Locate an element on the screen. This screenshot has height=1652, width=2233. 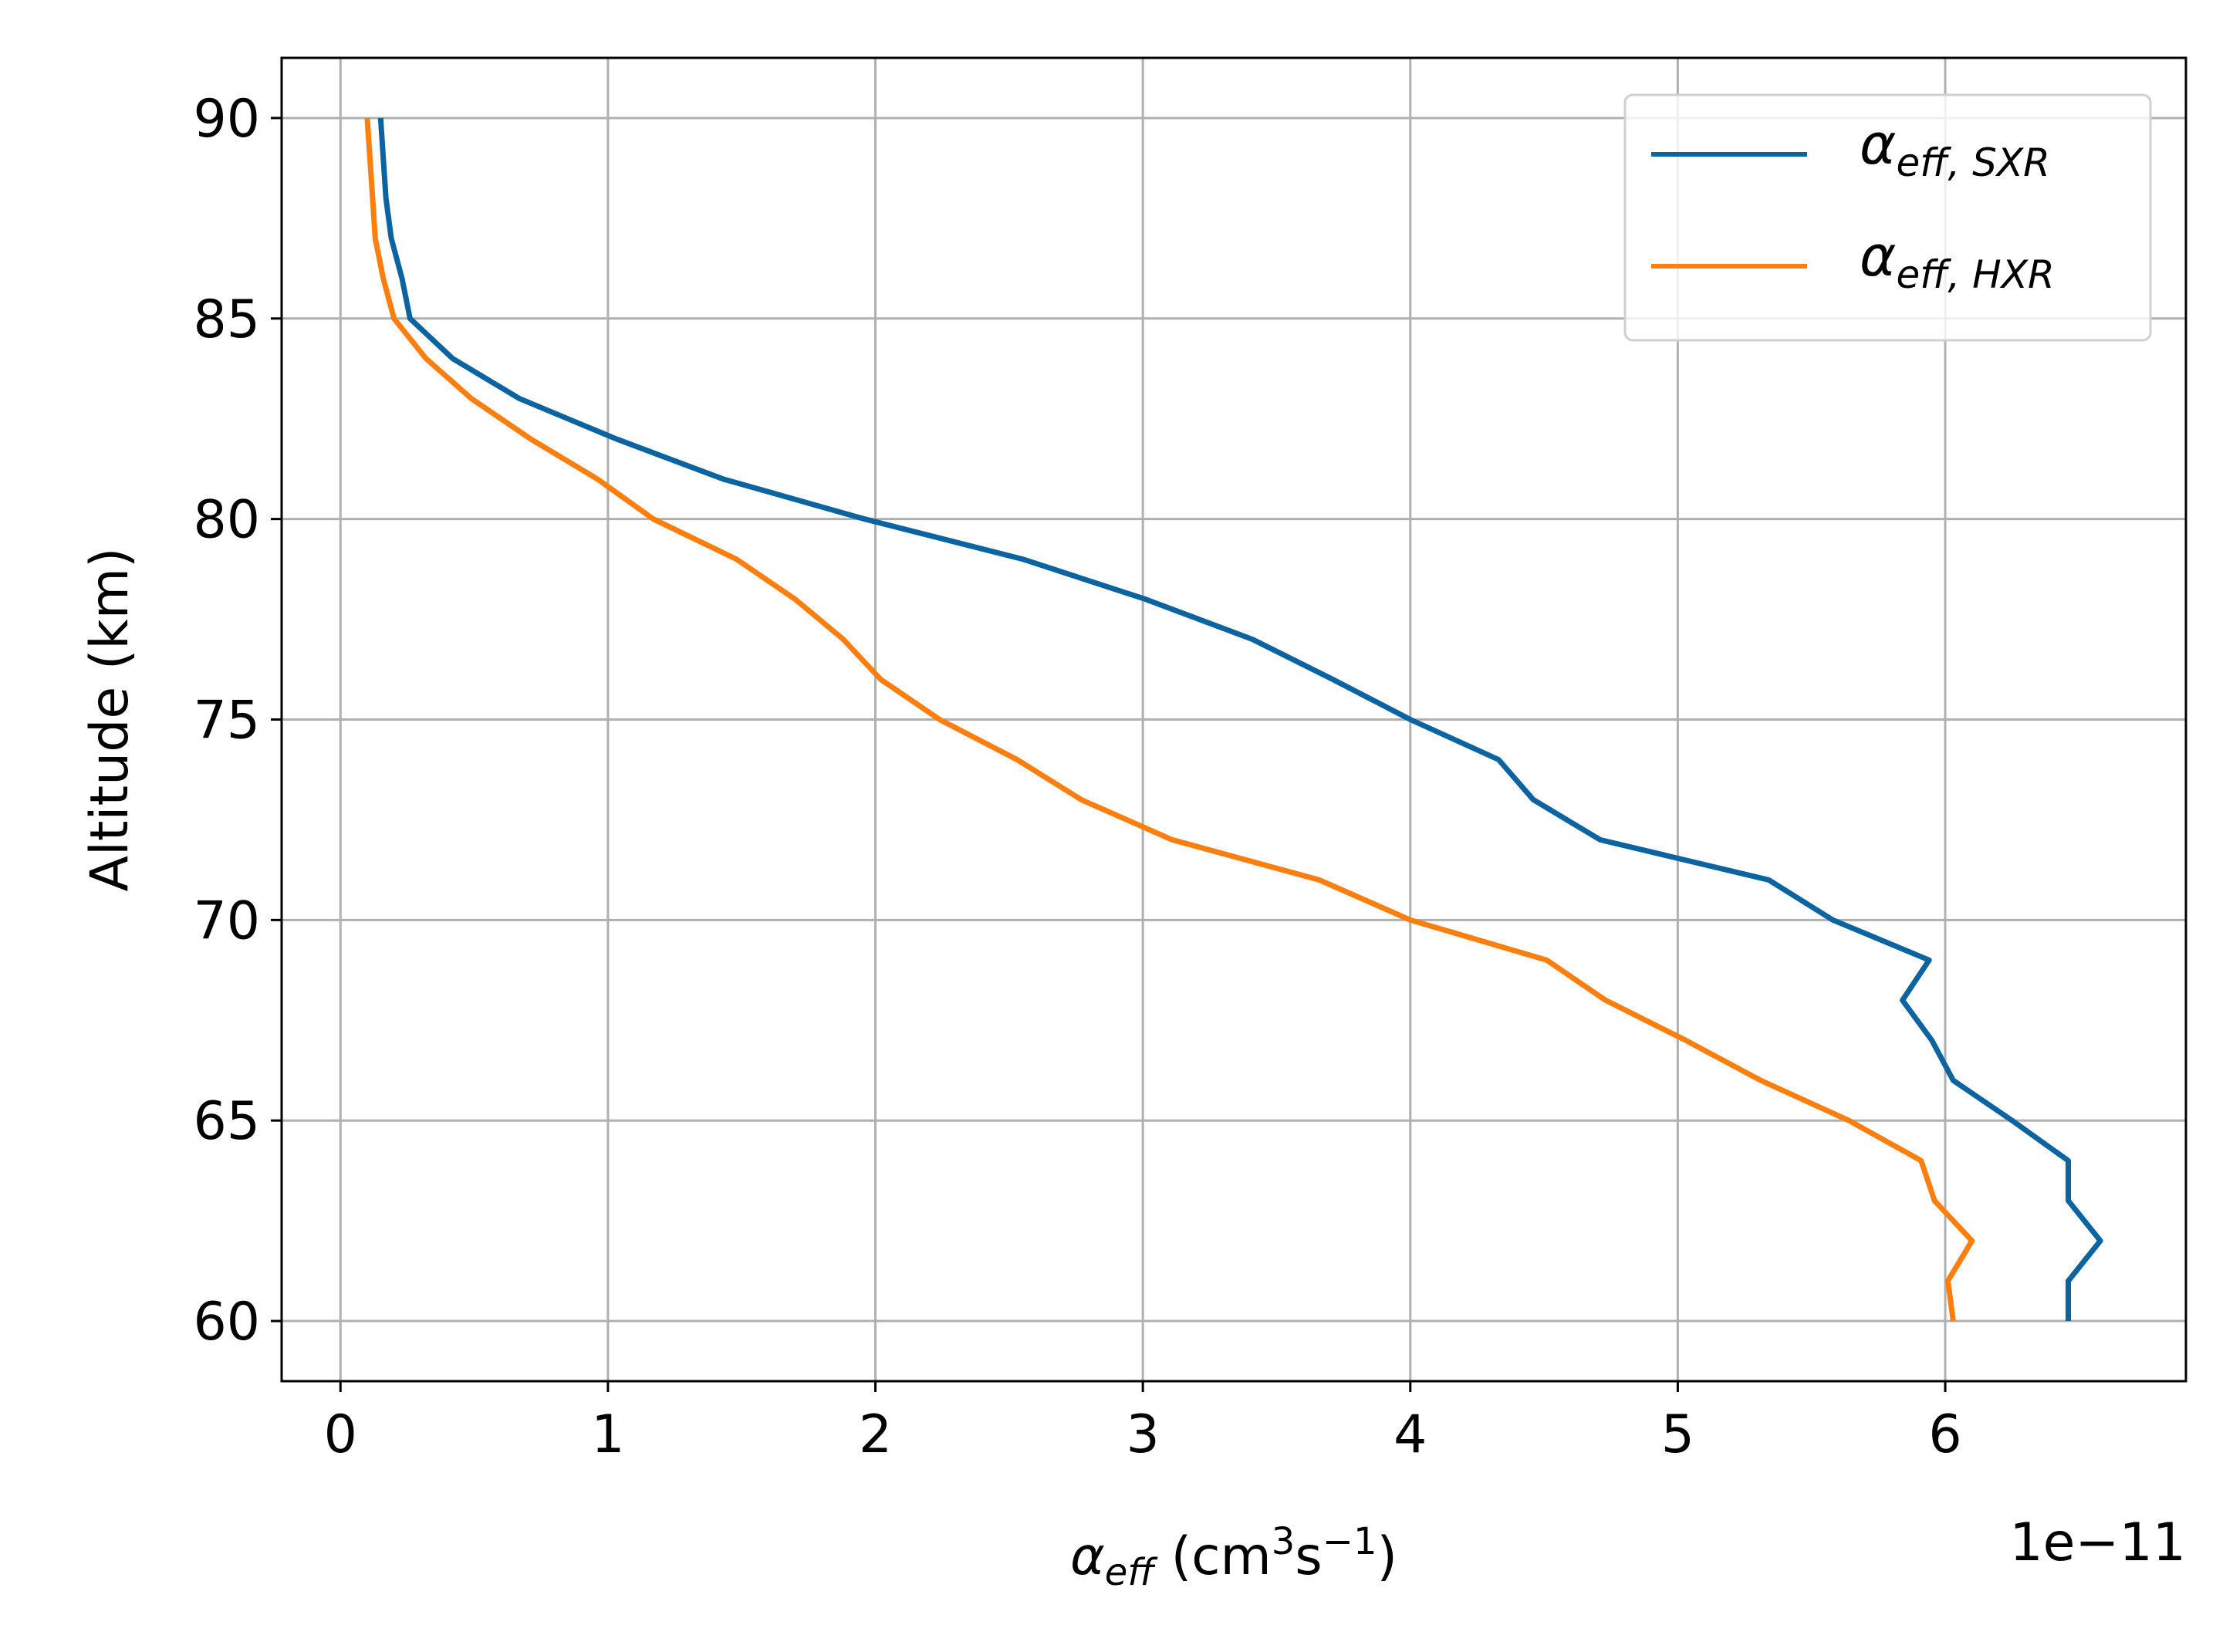
legend-hxr-sub: eff, HXR is located at coordinates (1975, 274).